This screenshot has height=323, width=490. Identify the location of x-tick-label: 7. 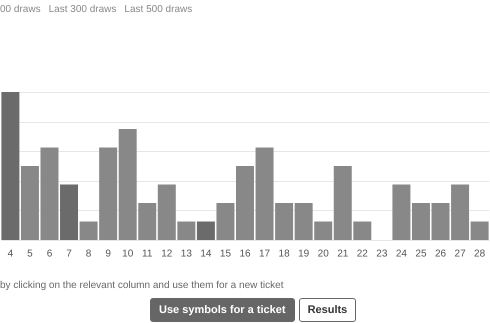
(69, 254).